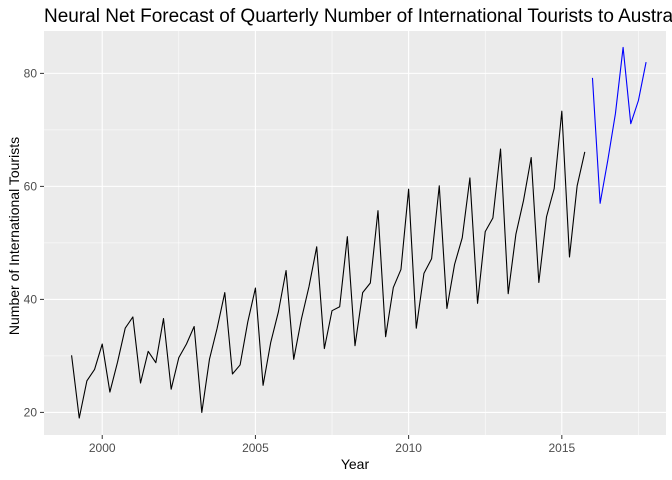 Image resolution: width=672 pixels, height=480 pixels. What do you see at coordinates (619, 125) in the screenshot?
I see `series-line-forecast` at bounding box center [619, 125].